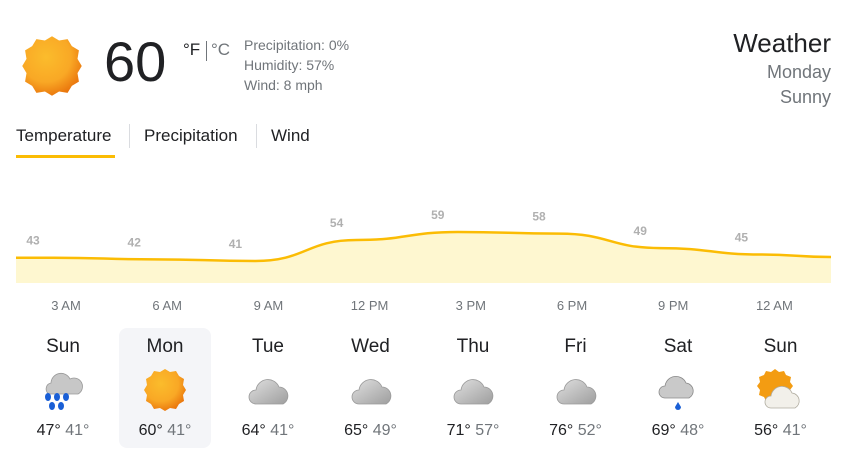 Image resolution: width=850 pixels, height=462 pixels. Describe the element at coordinates (782, 43) in the screenshot. I see `page-title: Weather` at that location.